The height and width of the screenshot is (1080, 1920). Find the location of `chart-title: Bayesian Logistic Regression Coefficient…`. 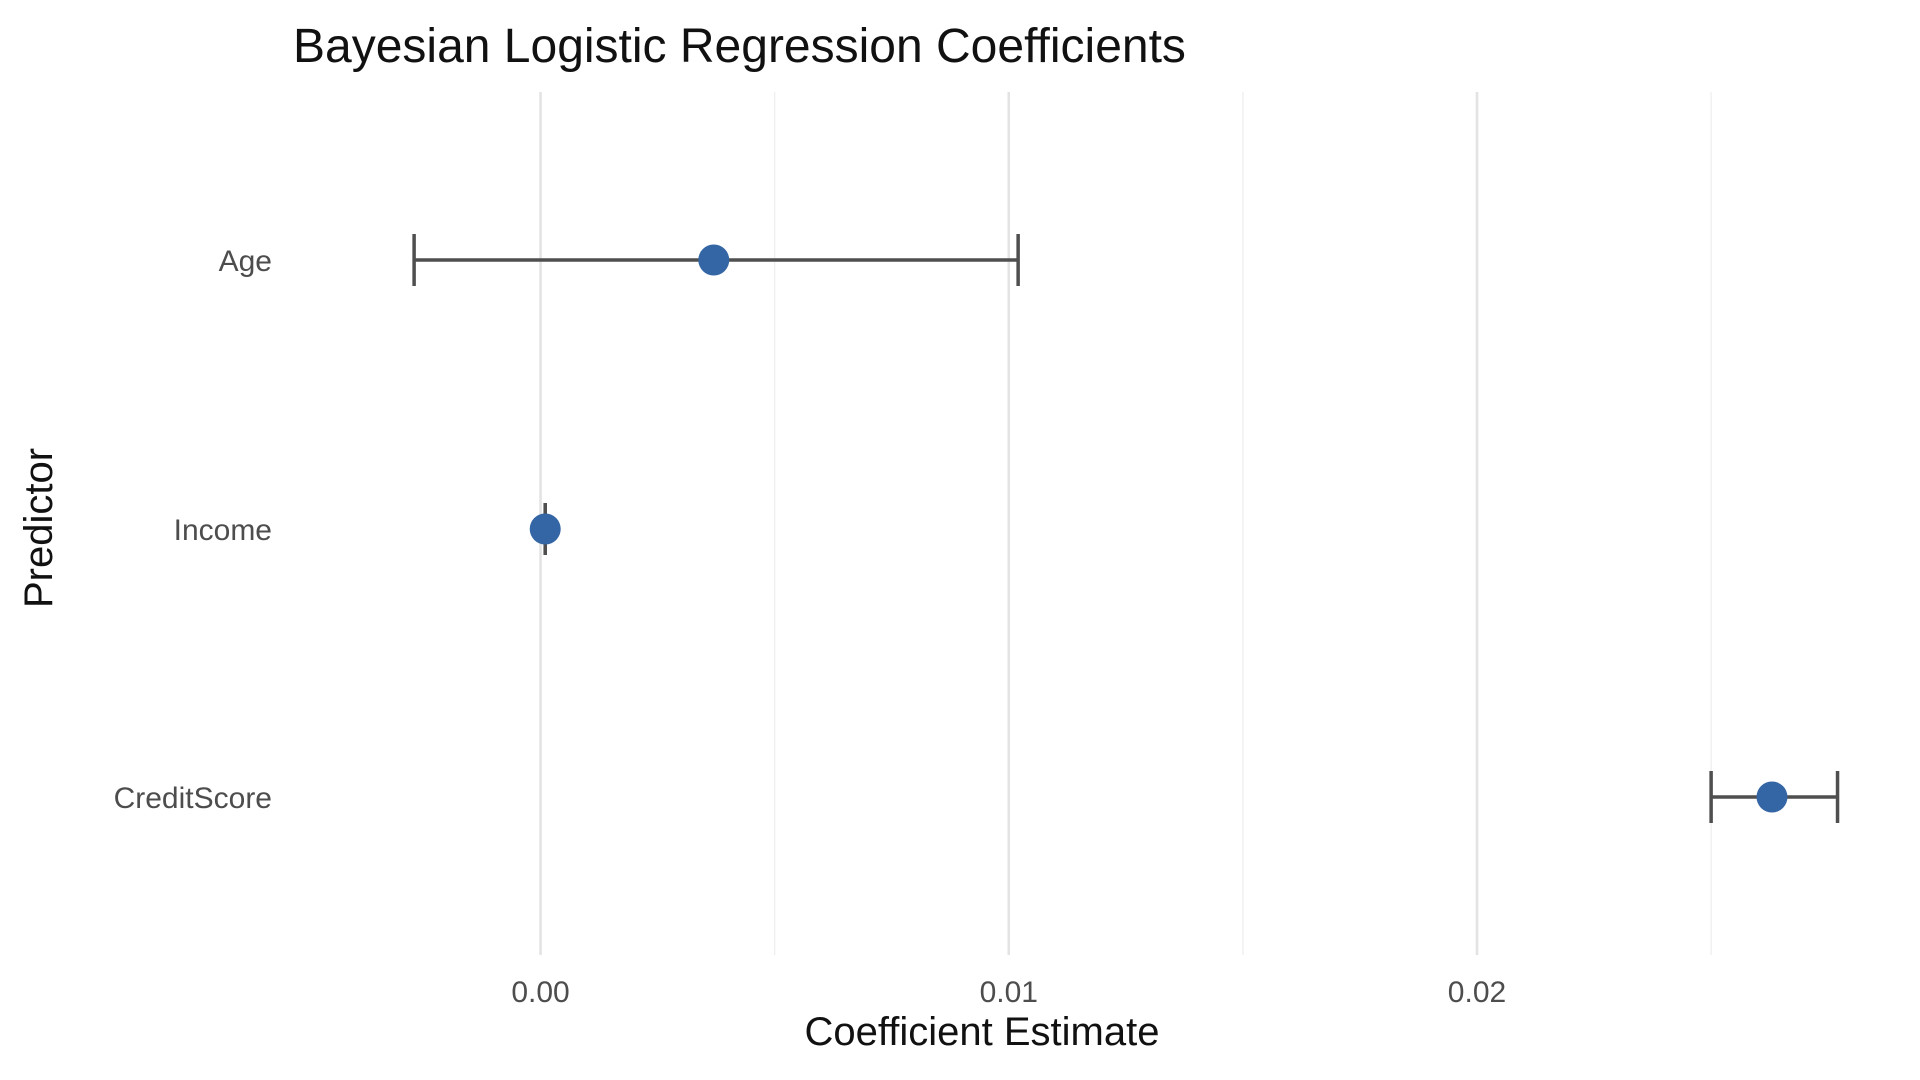

chart-title: Bayesian Logistic Regression Coefficient… is located at coordinates (739, 46).